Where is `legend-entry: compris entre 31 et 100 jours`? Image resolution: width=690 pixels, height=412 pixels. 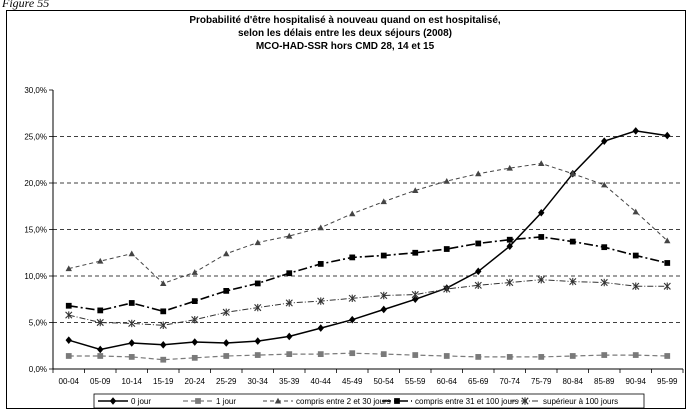
legend-entry: compris entre 31 et 100 jours is located at coordinates (450, 401).